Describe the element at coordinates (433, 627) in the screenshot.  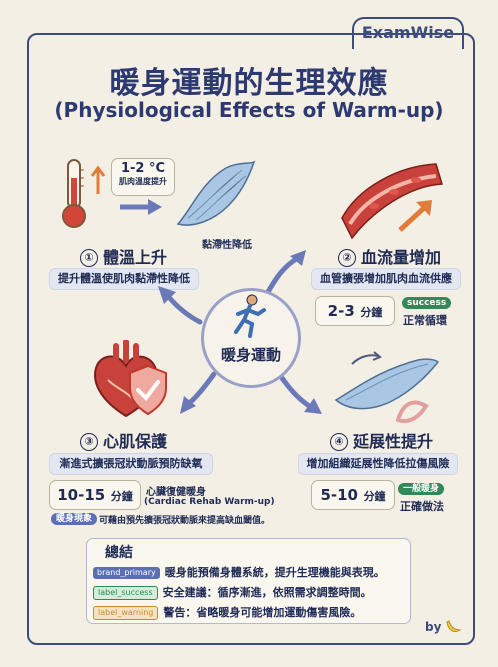
I see `byline: by` at that location.